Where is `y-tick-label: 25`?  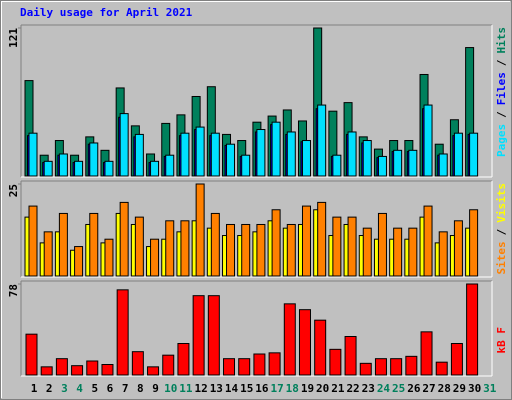 y-tick-label: 25 is located at coordinates (13, 190).